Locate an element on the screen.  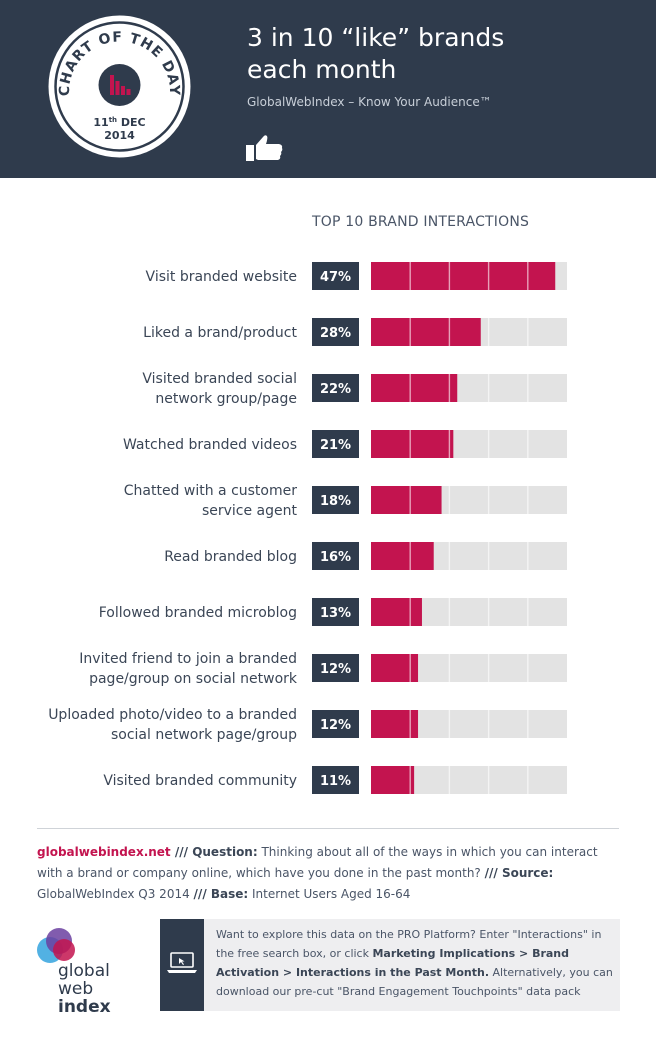
logo-line-3: index is located at coordinates (84, 1007).